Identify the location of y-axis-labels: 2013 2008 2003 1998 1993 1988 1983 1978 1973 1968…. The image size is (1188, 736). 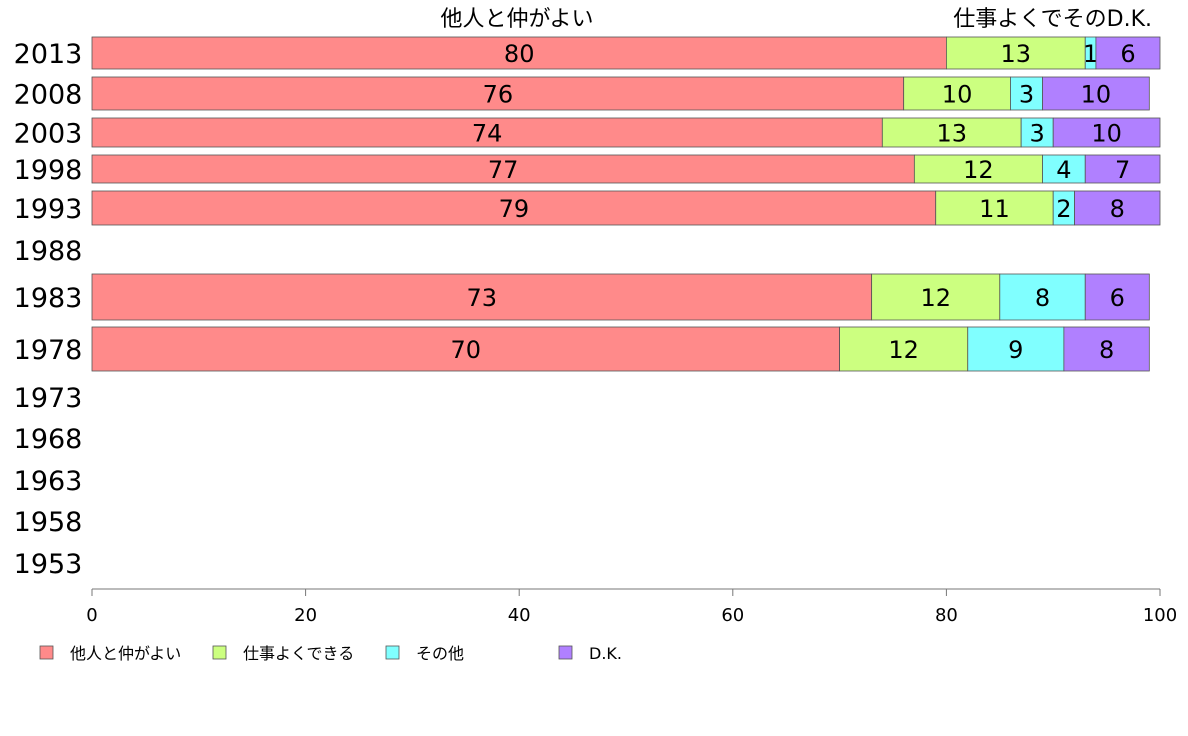
(48, 309).